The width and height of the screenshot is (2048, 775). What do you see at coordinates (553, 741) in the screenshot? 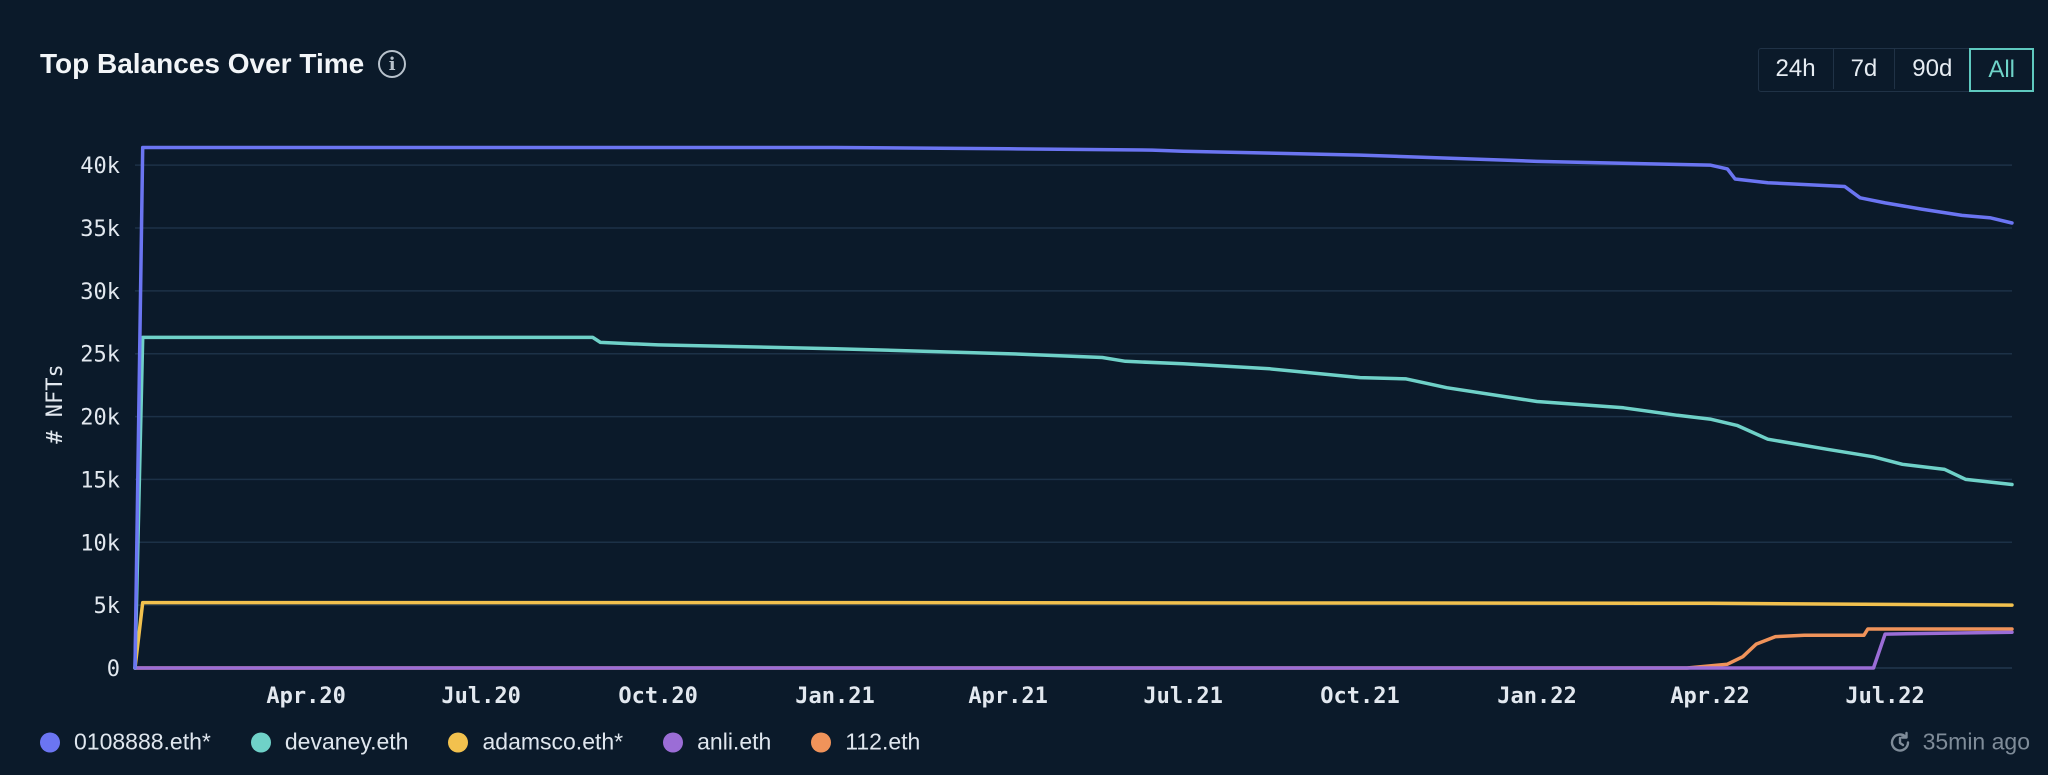
I see `legend-label: adamsco.eth*` at bounding box center [553, 741].